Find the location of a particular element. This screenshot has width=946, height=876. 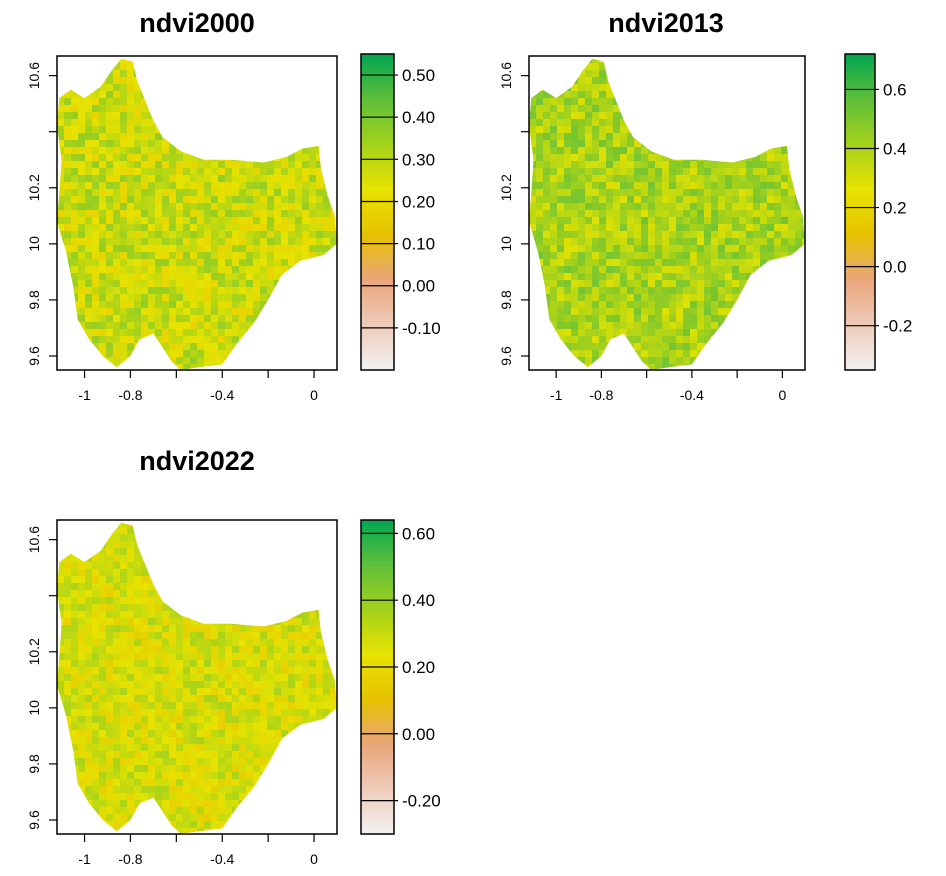

x-tick-label: -1 is located at coordinates (84, 859).